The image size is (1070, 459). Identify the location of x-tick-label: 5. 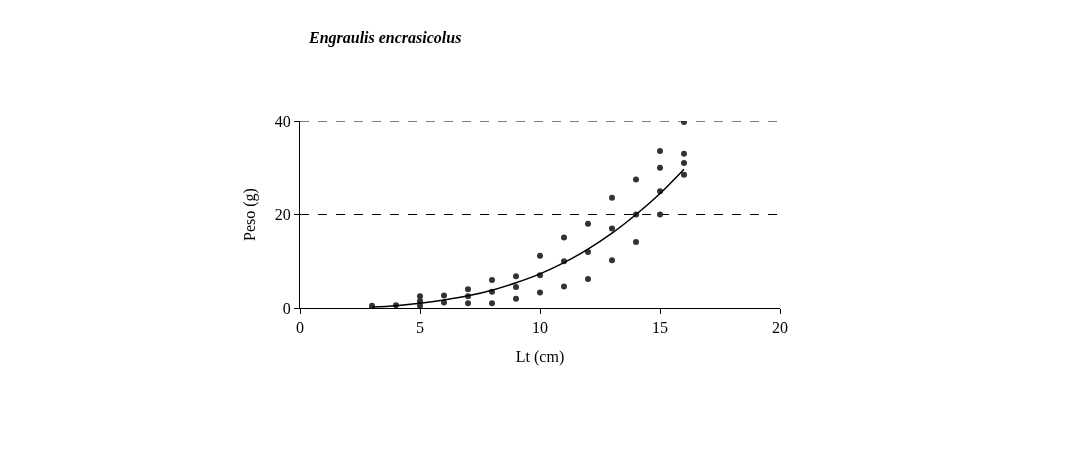
(420, 328).